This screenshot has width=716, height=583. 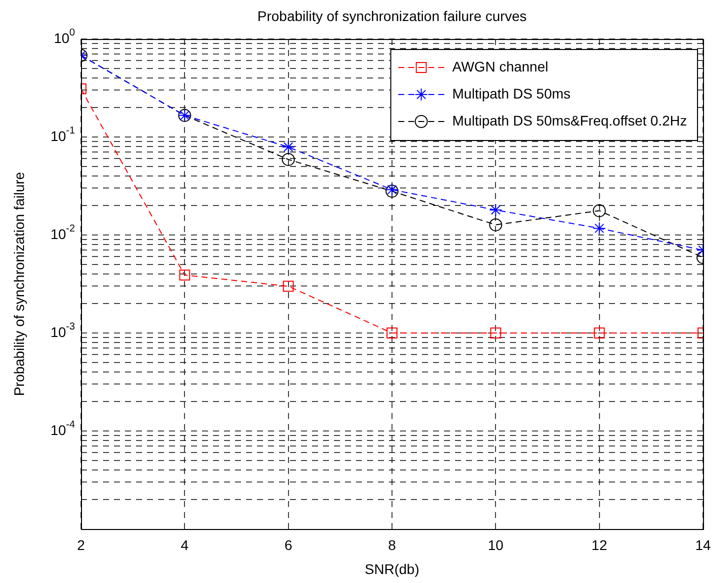 What do you see at coordinates (392, 568) in the screenshot?
I see `x-axis-title: SNR(db)` at bounding box center [392, 568].